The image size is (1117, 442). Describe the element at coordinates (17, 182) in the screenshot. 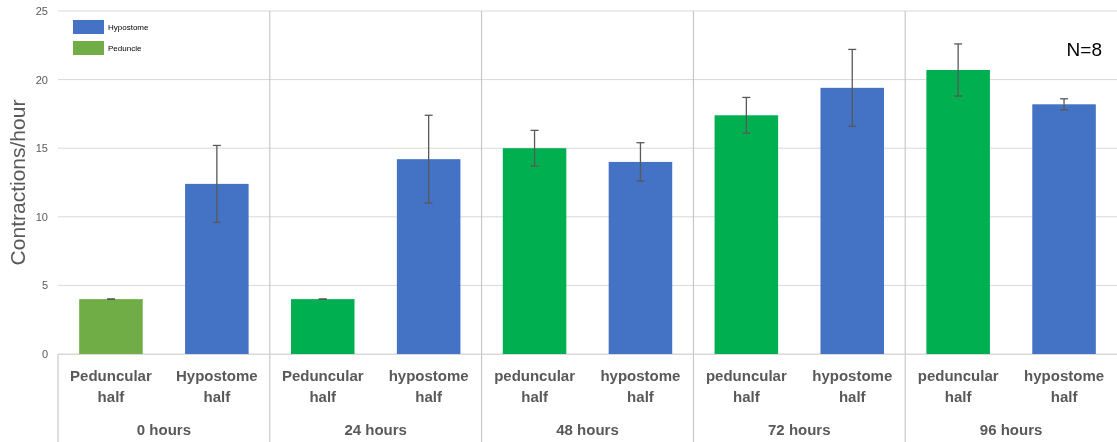

I see `y-axis-title: Contractions/hour` at that location.